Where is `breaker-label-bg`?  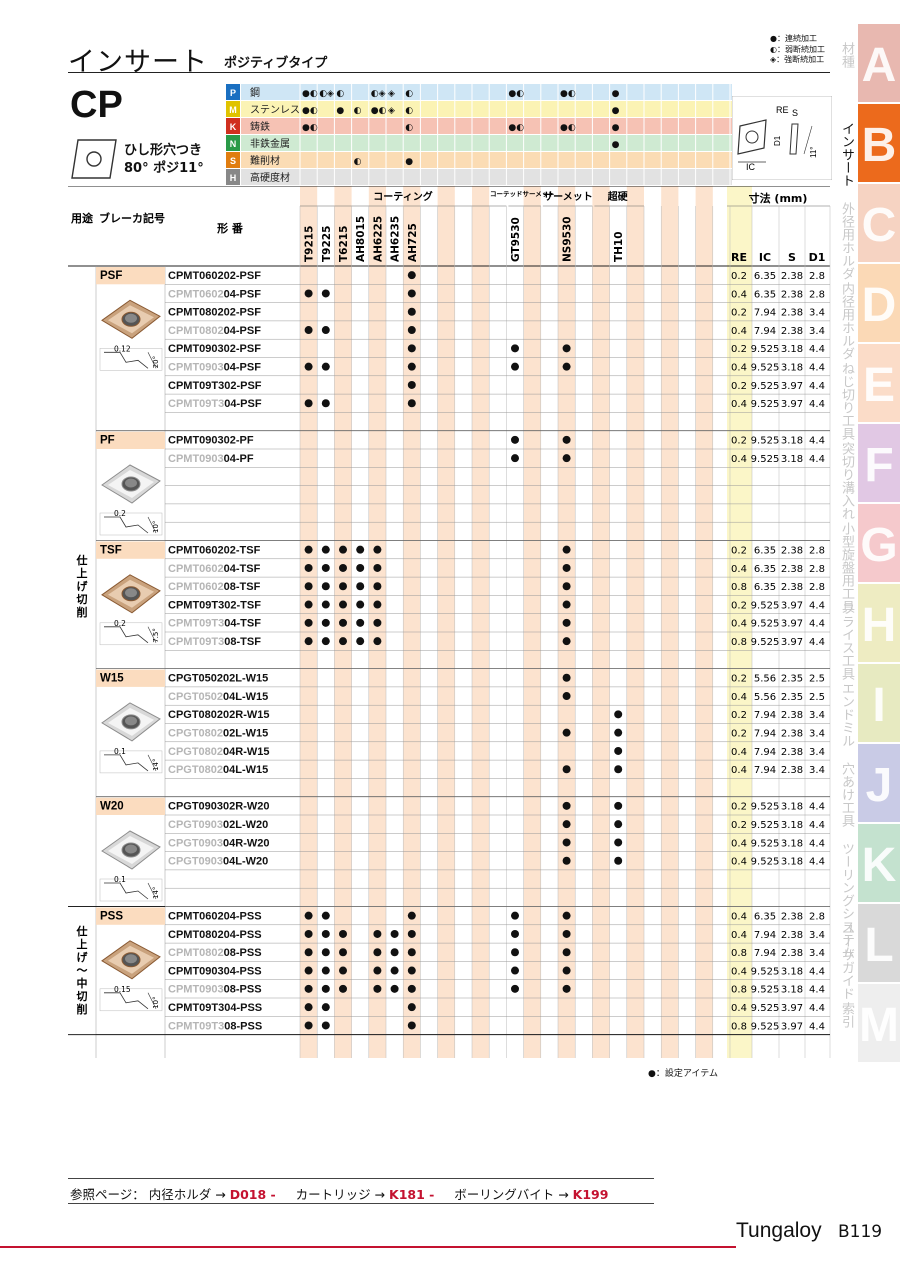
breaker-label-bg is located at coordinates (130, 916).